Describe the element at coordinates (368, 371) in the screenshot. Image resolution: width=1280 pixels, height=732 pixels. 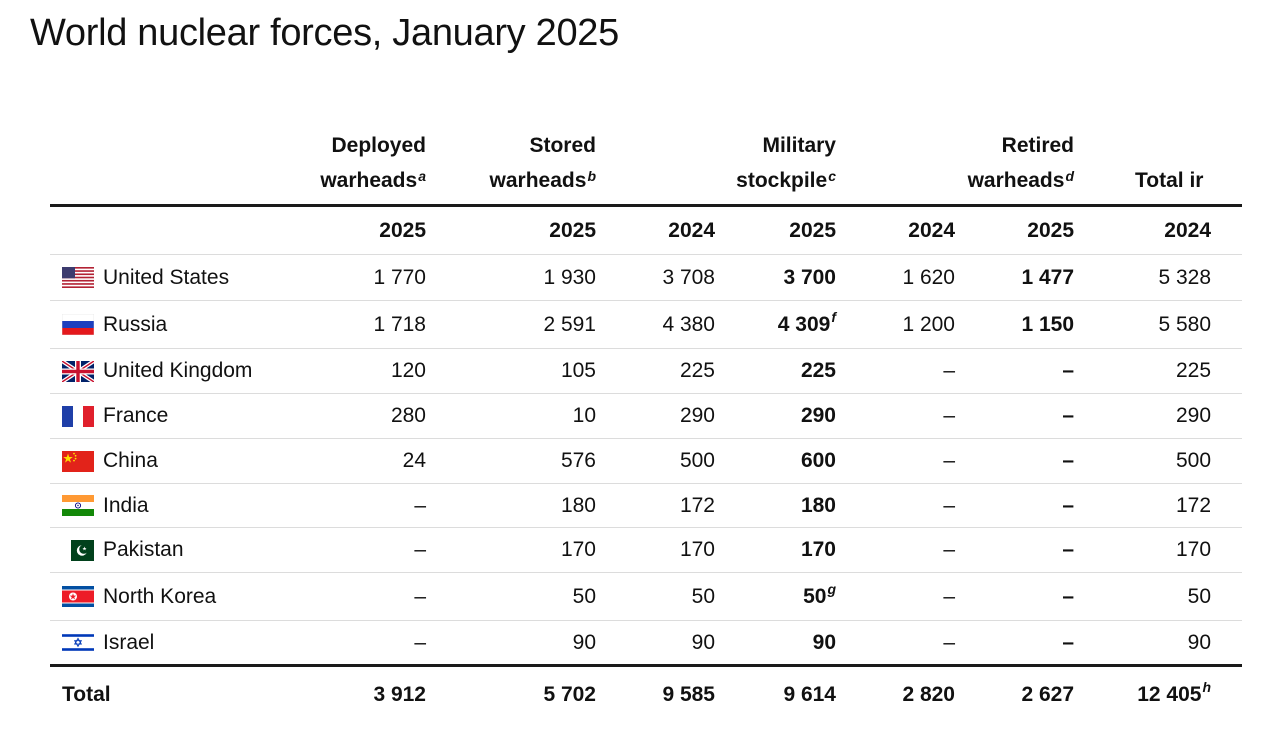
I see `deployed-cell: 120` at that location.